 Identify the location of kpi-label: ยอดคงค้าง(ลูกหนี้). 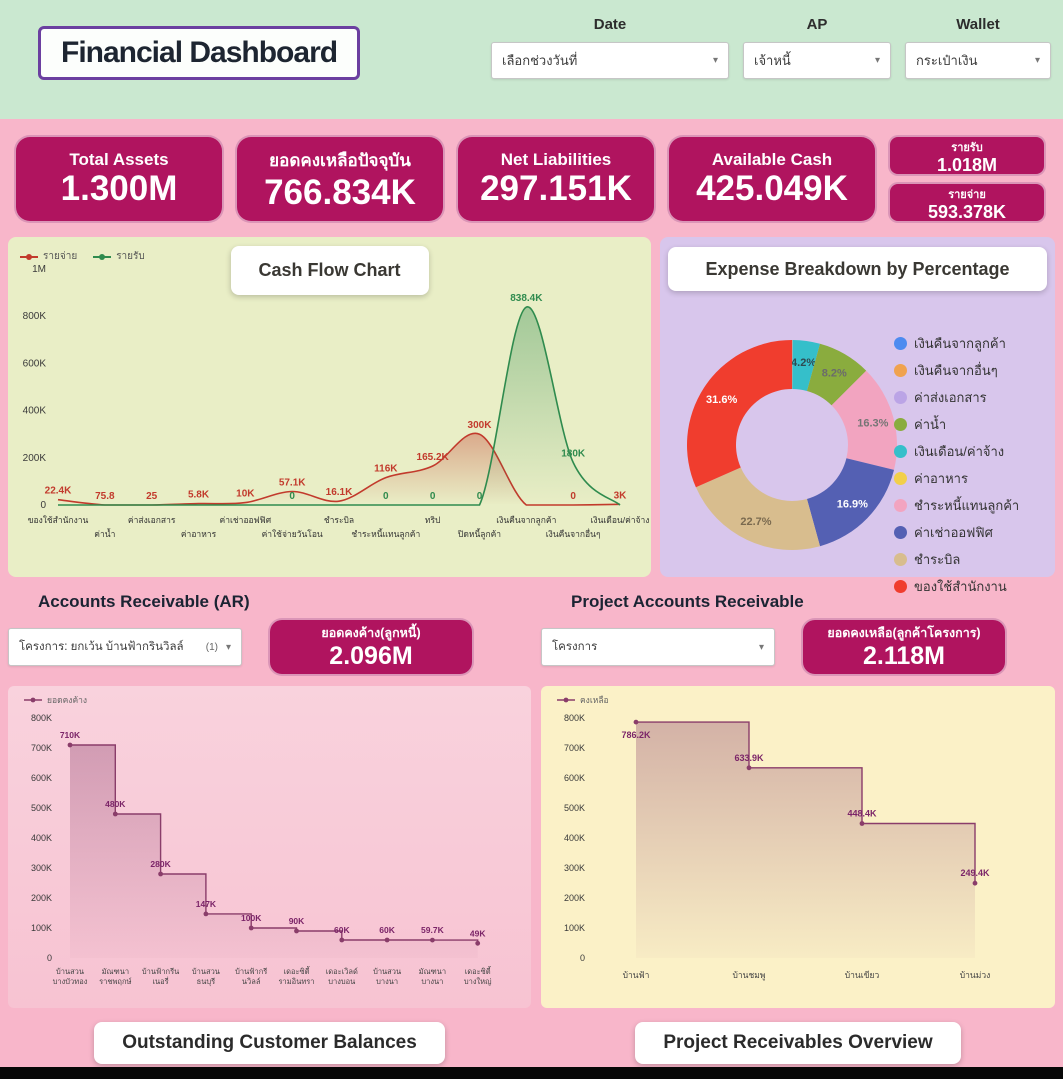
(371, 633).